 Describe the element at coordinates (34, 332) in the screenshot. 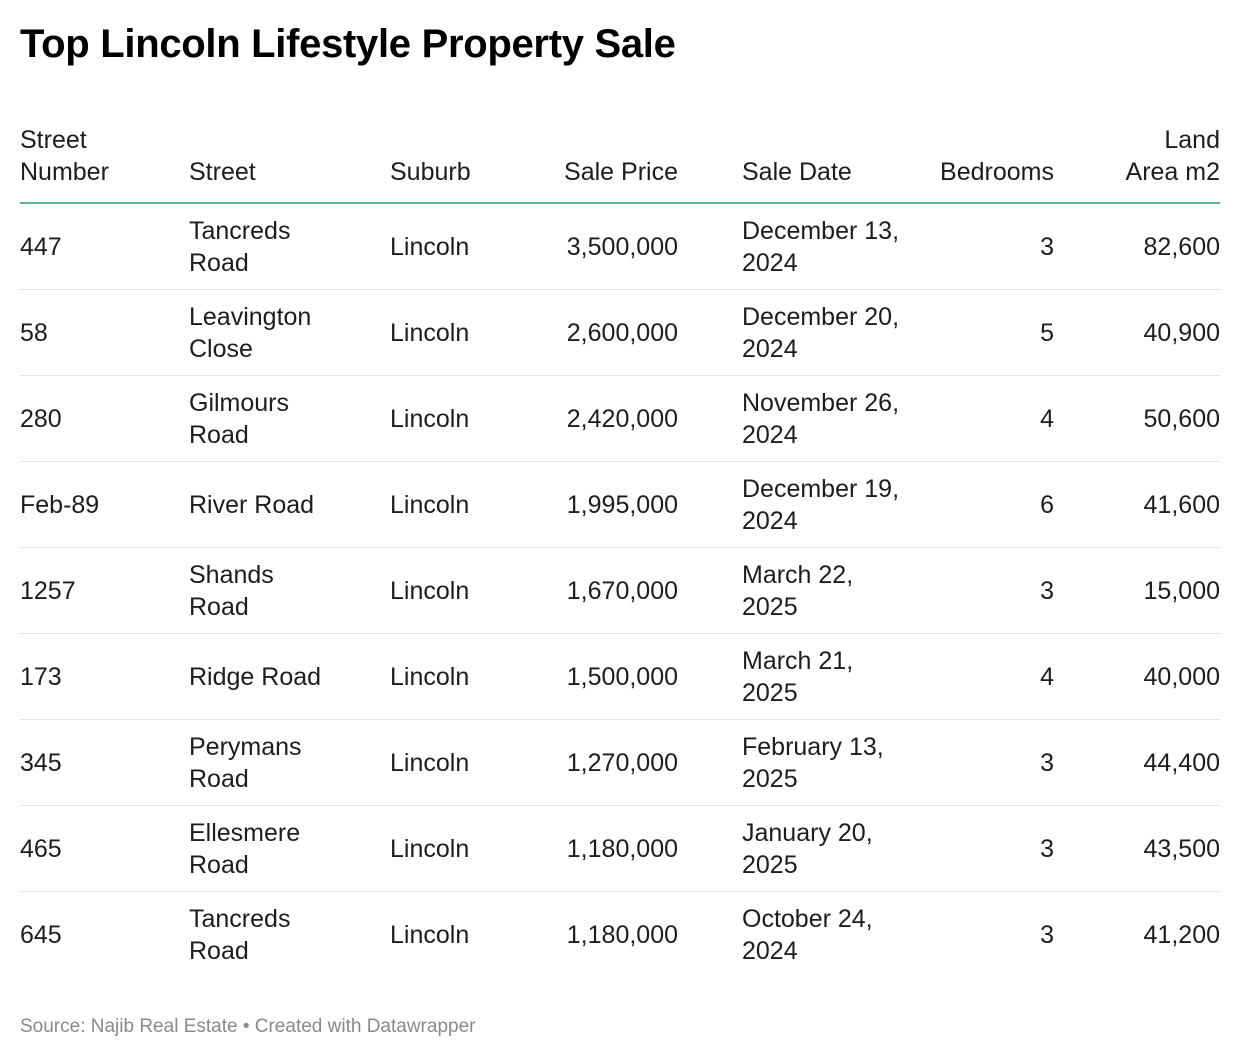

I see `street-number-cell: 58` at that location.